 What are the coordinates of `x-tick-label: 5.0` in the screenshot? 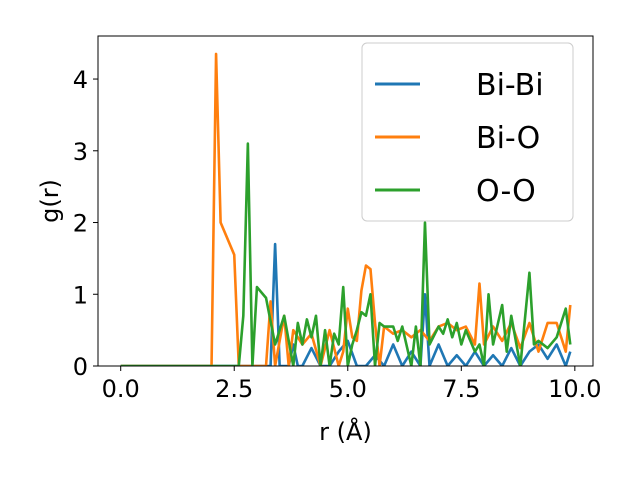 It's located at (348, 389).